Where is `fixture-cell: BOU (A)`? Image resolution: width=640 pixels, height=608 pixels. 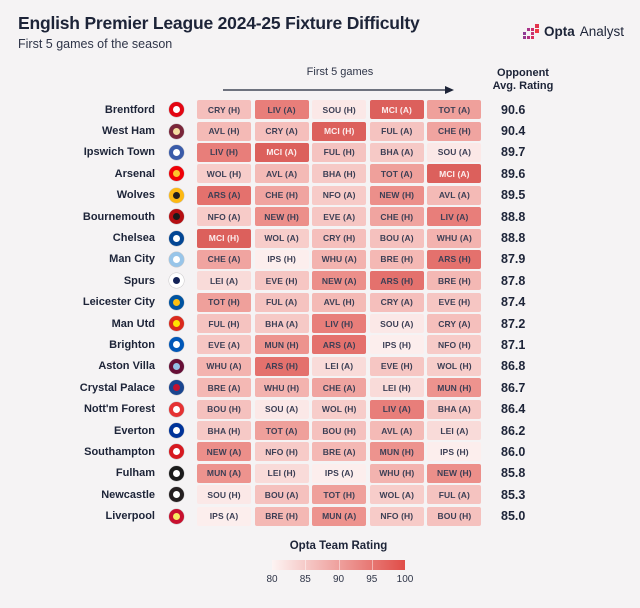 fixture-cell: BOU (A) is located at coordinates (396, 238).